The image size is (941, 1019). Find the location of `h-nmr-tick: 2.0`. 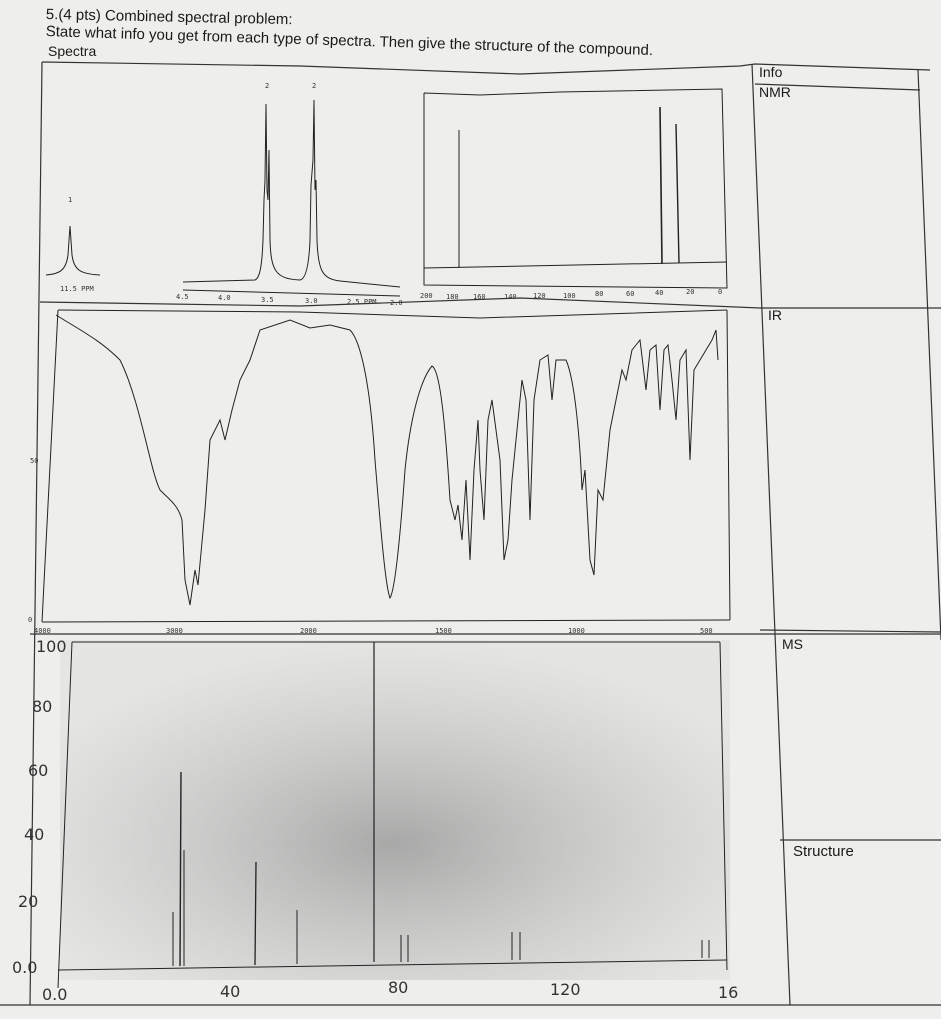

h-nmr-tick: 2.0 is located at coordinates (396, 303).